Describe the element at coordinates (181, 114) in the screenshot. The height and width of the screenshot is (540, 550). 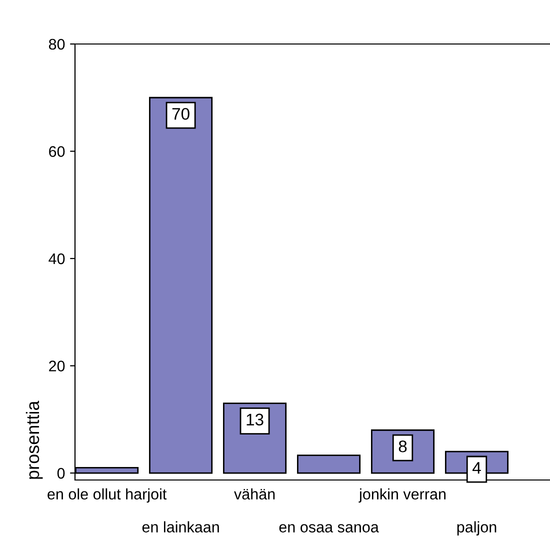
I see `data-label: 70` at that location.